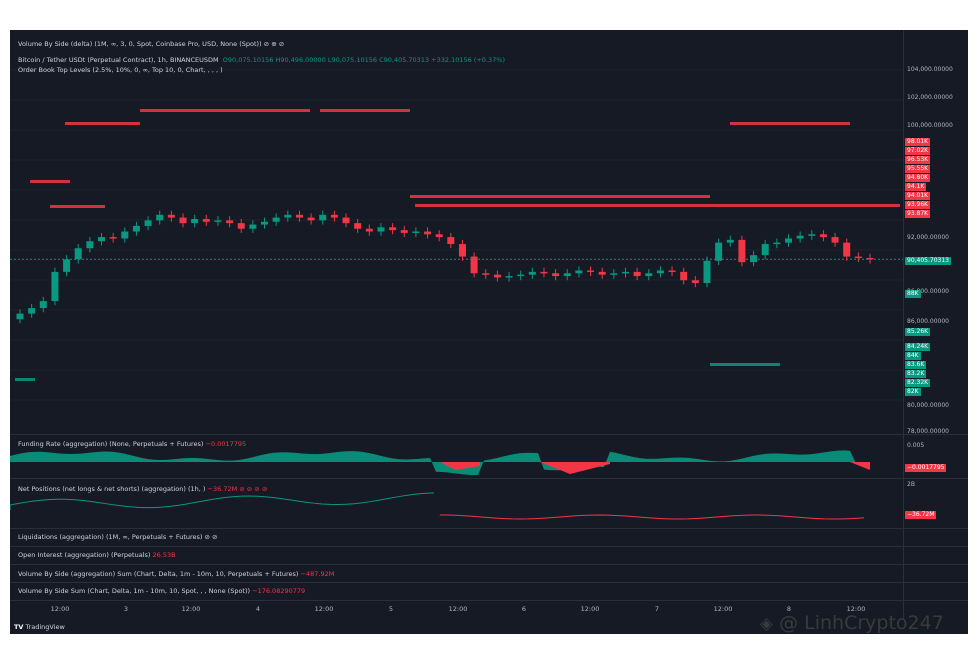  Describe the element at coordinates (767, 624) in the screenshot. I see `binance-square-icon: ◈` at that location.